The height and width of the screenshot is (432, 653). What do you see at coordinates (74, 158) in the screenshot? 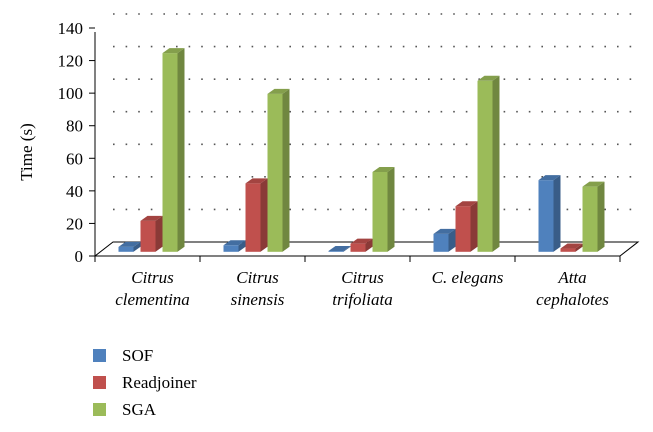
I see `y-tick-label: 60` at bounding box center [74, 158].